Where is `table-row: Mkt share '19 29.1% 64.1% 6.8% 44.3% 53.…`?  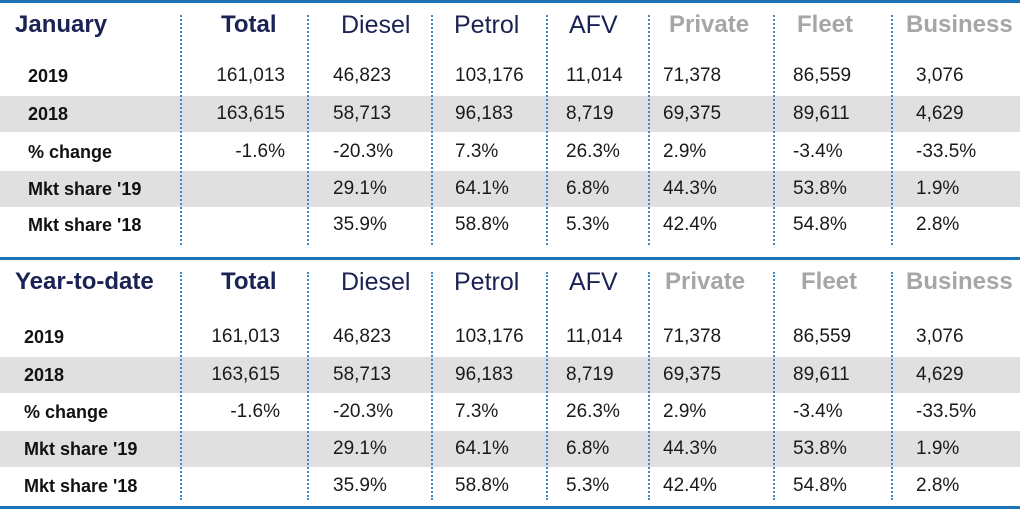 table-row: Mkt share '19 29.1% 64.1% 6.8% 44.3% 53.… is located at coordinates (510, 189).